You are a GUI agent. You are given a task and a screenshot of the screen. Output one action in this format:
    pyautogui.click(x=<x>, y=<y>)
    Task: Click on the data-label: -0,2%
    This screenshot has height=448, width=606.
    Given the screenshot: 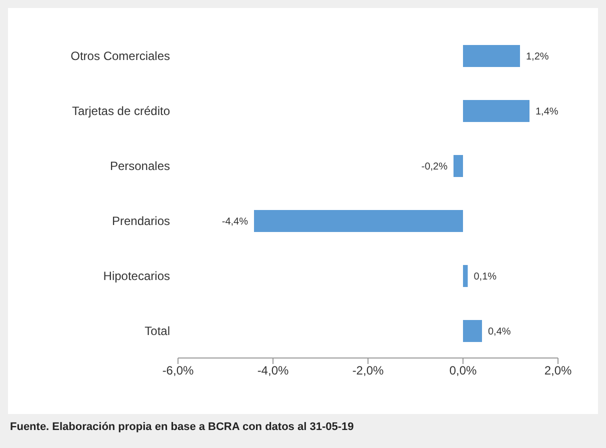 What is the action you would take?
    pyautogui.click(x=434, y=167)
    